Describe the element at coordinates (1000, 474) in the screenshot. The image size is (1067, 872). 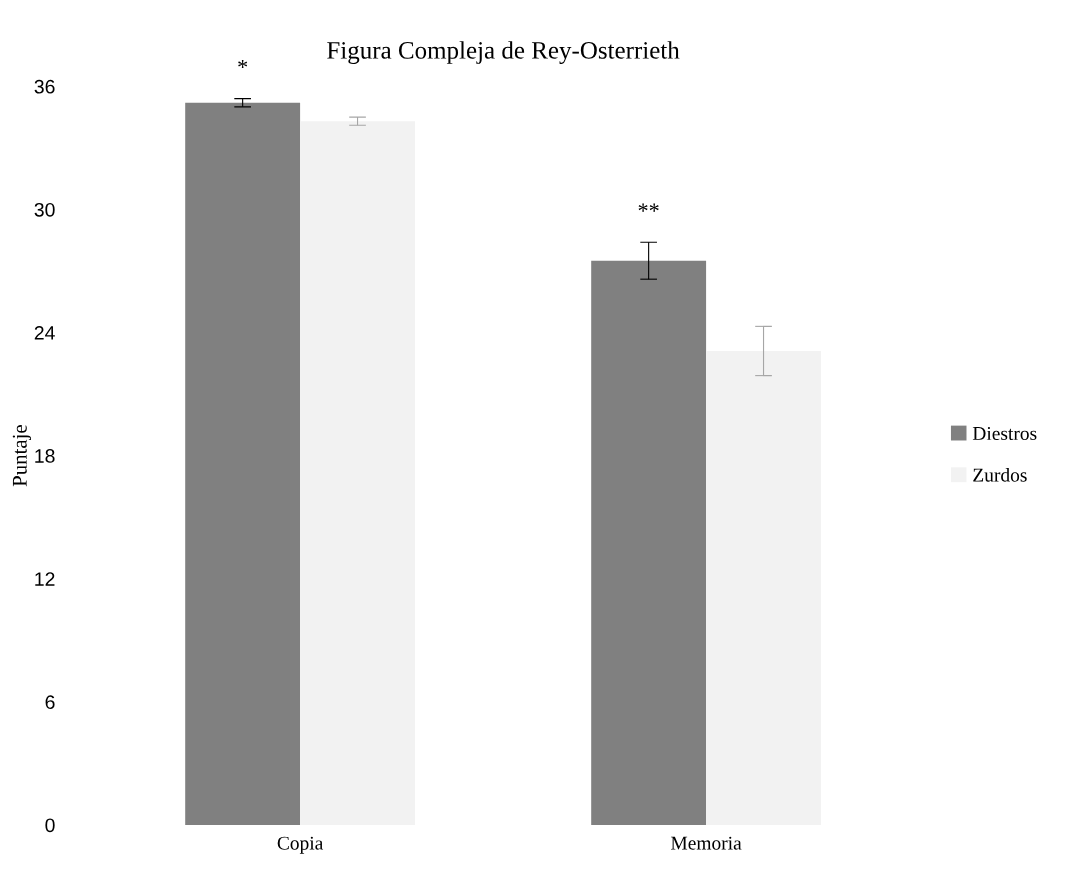
I see `legend-label: Zurdos` at that location.